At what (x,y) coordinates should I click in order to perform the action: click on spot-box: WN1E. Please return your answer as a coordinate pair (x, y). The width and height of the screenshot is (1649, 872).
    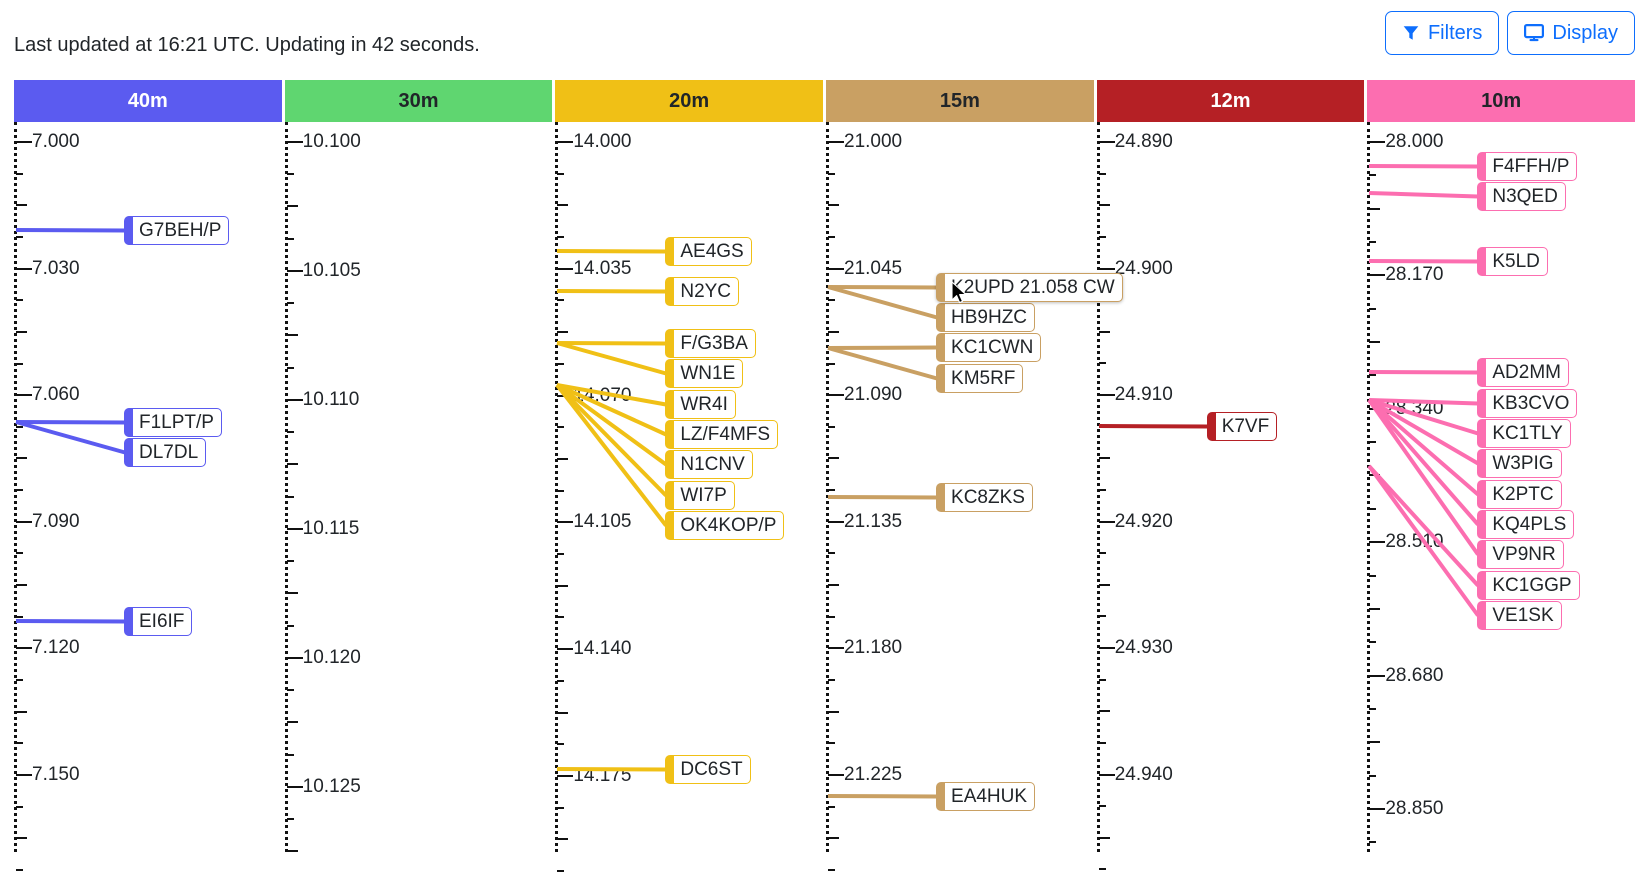
    Looking at the image, I should click on (704, 373).